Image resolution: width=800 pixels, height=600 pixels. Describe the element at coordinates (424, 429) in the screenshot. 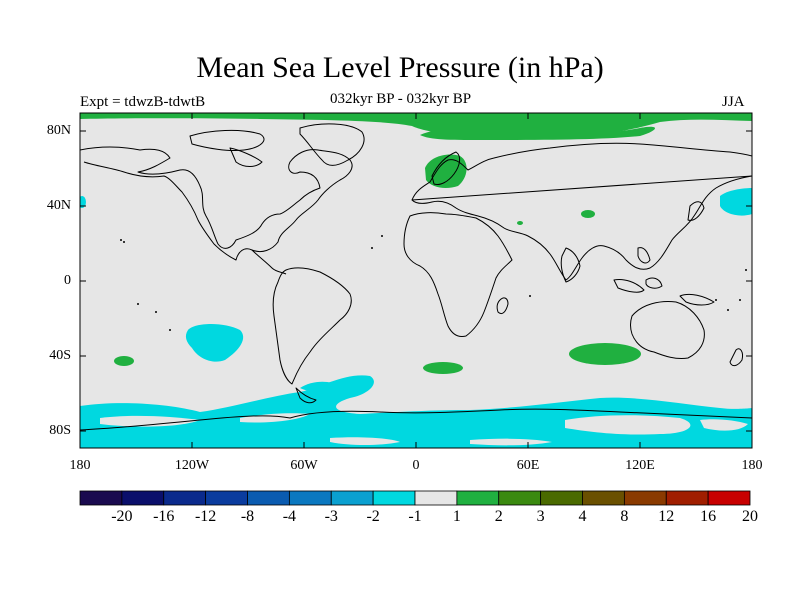

I see `near-zero-holes` at that location.